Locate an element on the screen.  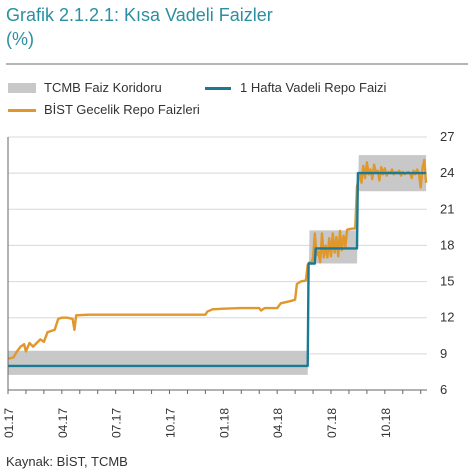
y-tick-label: 24 is located at coordinates (447, 172).